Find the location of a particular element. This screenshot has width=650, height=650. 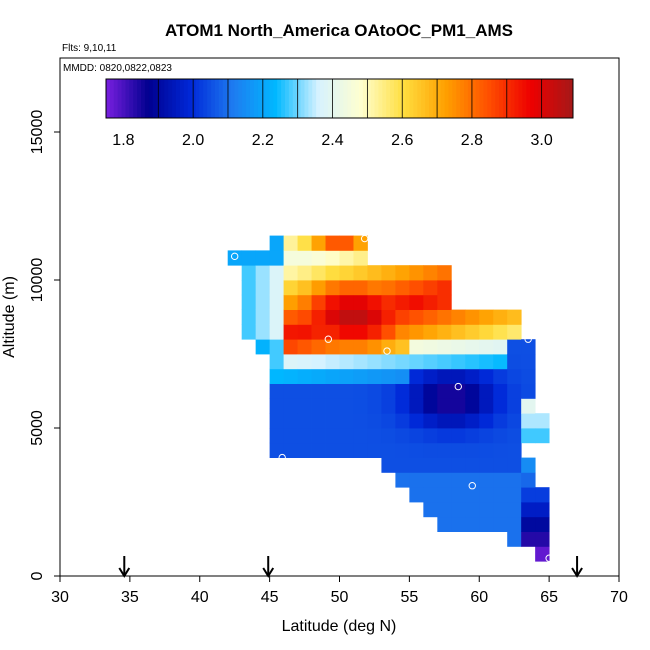

y-axis: 0 5000 10000 15000 is located at coordinates (44, 345).